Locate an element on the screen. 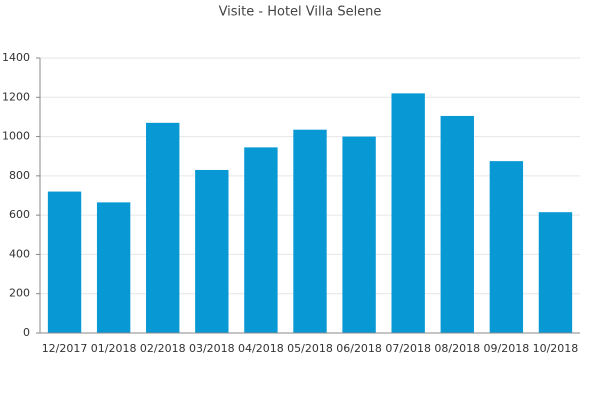 The height and width of the screenshot is (400, 600). y-tick-label: 600 is located at coordinates (19, 214).